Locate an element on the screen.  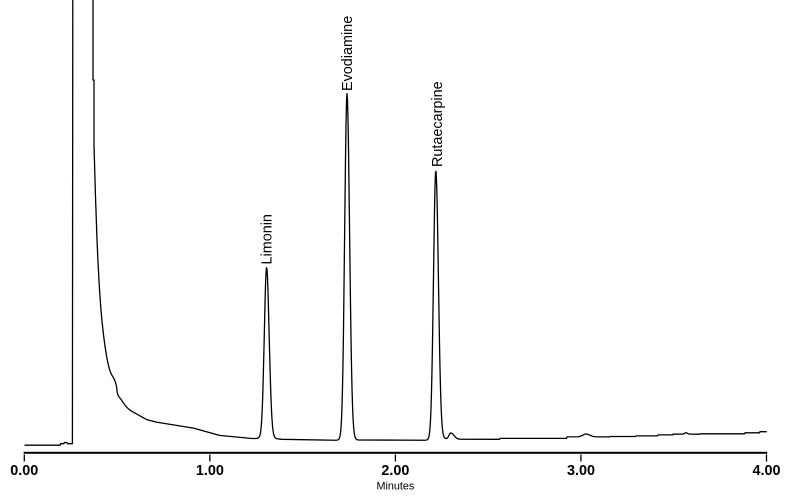
svg-text: Rutaecarpine is located at coordinates (438, 124).